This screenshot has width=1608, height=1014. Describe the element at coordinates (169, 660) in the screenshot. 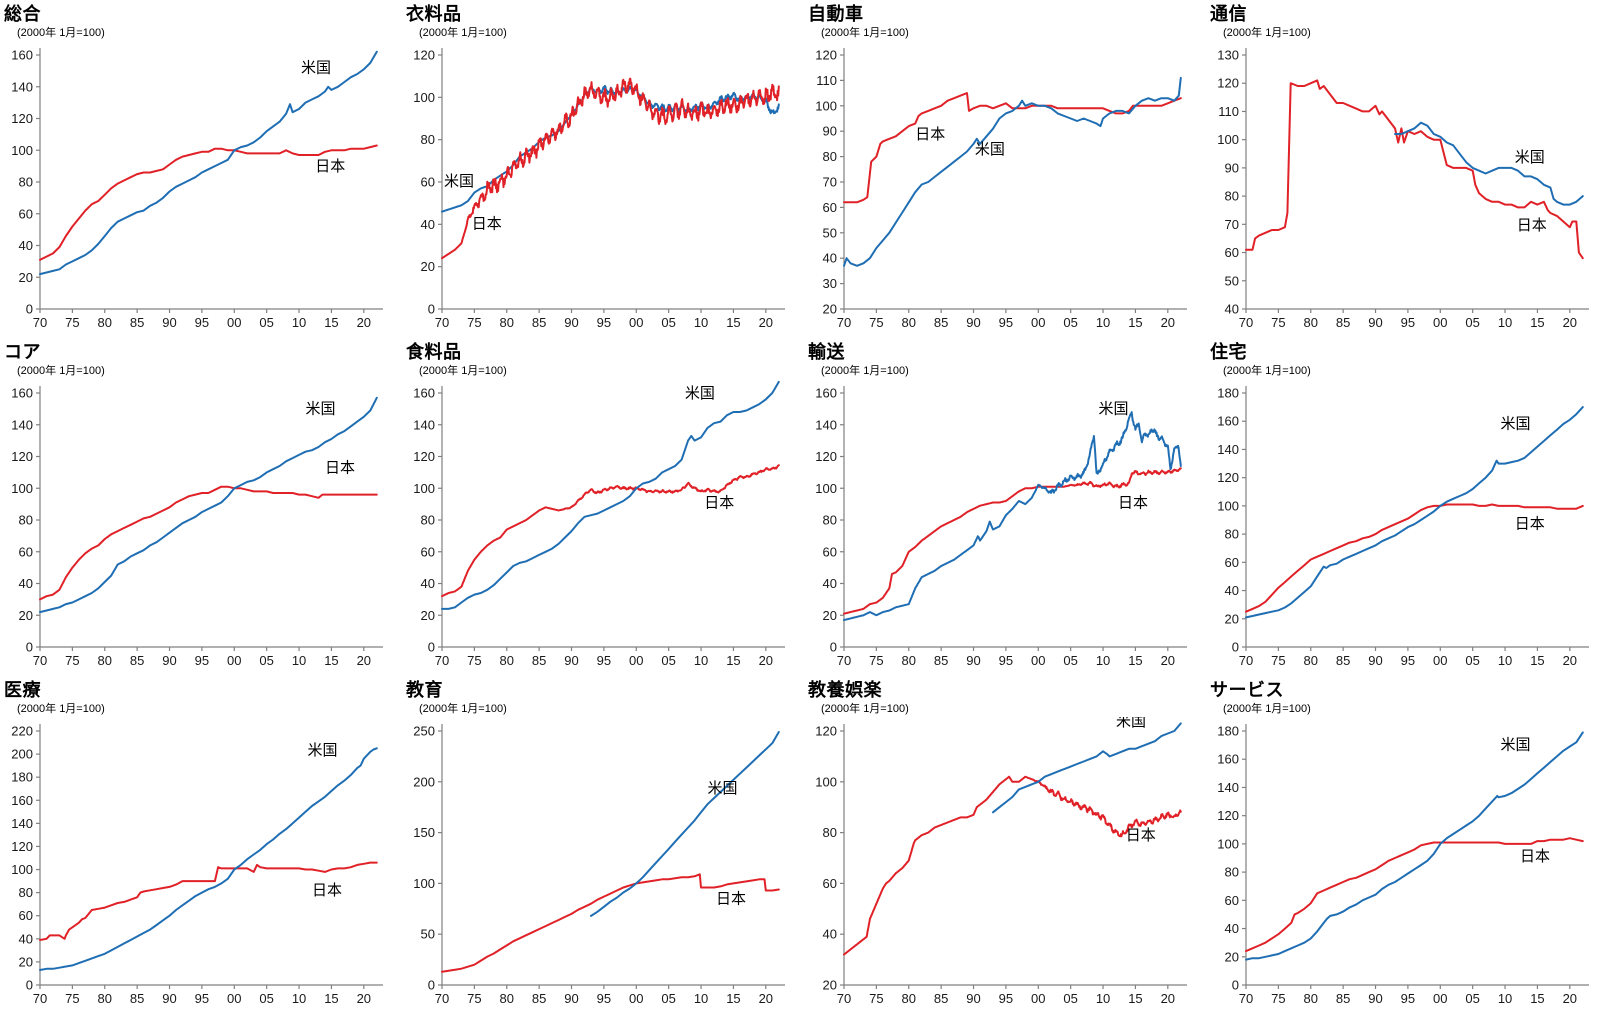

I see `x-tick-label: 90` at that location.